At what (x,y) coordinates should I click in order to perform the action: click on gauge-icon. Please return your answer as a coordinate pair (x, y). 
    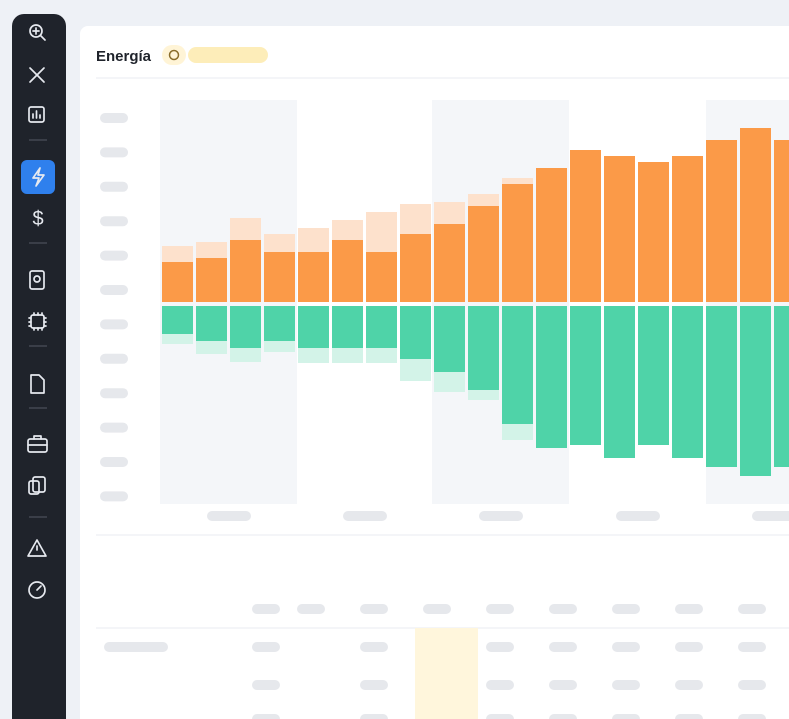
    Looking at the image, I should click on (37, 590).